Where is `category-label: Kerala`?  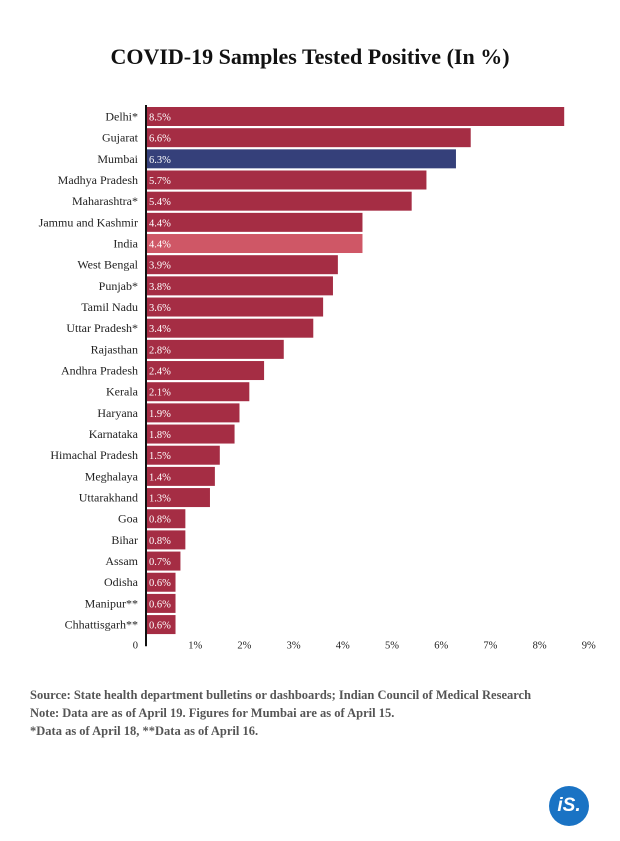
category-label: Kerala is located at coordinates (122, 392).